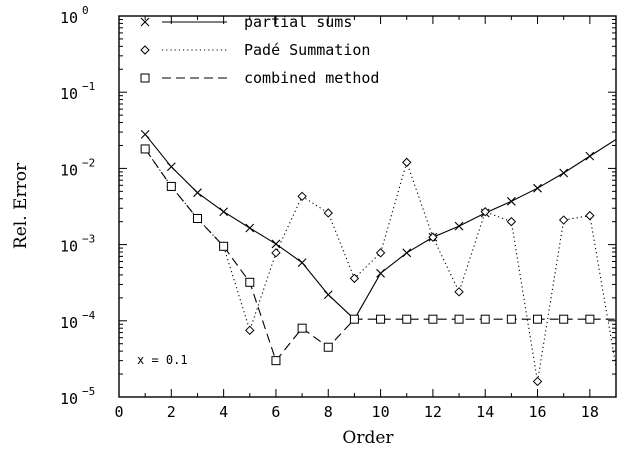 Image resolution: width=622 pixels, height=452 pixels. What do you see at coordinates (118, 412) in the screenshot?
I see `x-tick-label: 0` at bounding box center [118, 412].